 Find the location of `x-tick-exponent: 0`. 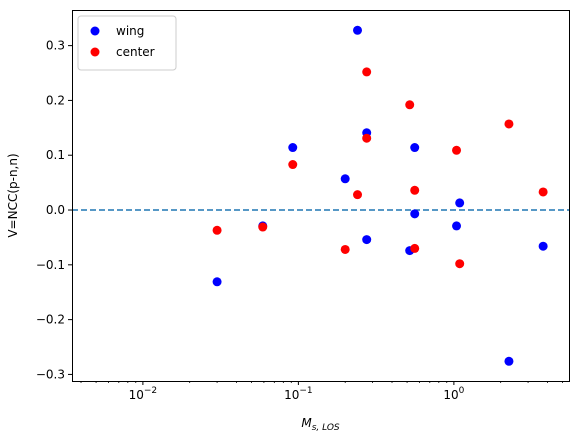

x-tick-exponent: 0 is located at coordinates (462, 391).